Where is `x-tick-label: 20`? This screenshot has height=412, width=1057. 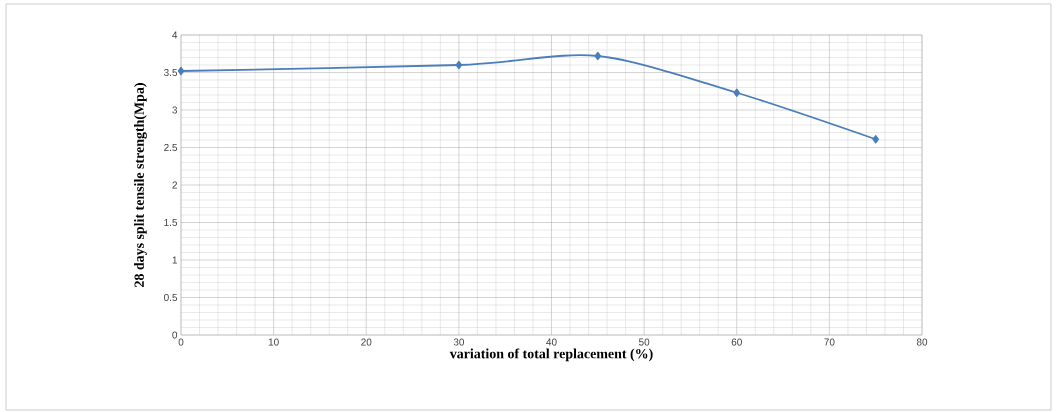 x-tick-label: 20 is located at coordinates (366, 342).